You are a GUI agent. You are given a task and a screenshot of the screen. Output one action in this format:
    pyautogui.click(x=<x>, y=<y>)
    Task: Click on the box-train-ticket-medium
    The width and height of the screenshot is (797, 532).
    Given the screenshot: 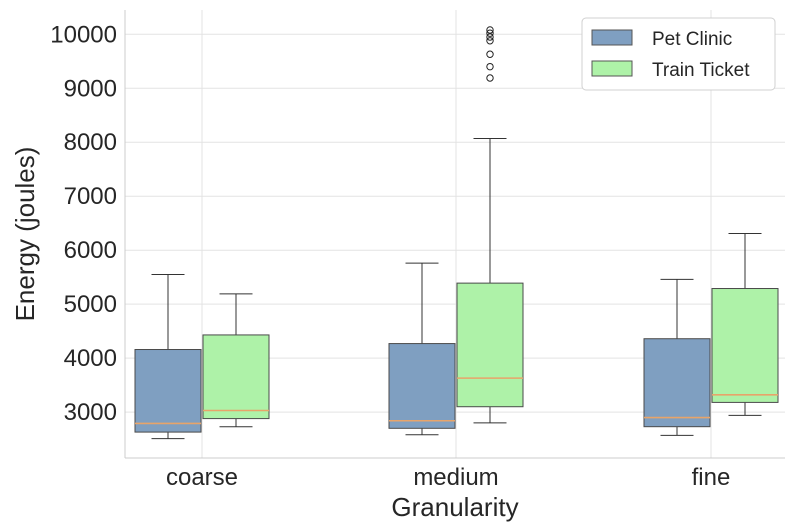 What is the action you would take?
    pyautogui.click(x=490, y=225)
    